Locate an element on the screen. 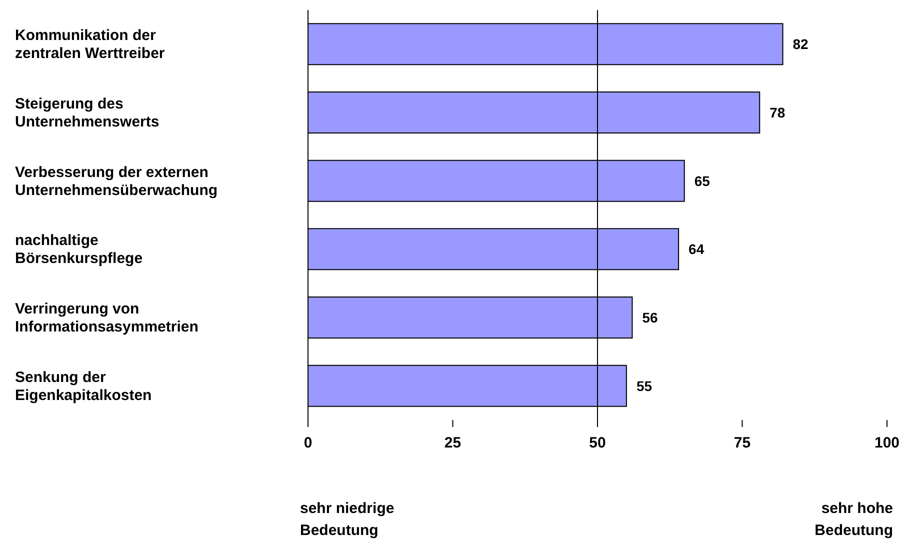 The image size is (911, 550). y-tick-label: Kommunikation der zentralen Werttreiber is located at coordinates (90, 44).